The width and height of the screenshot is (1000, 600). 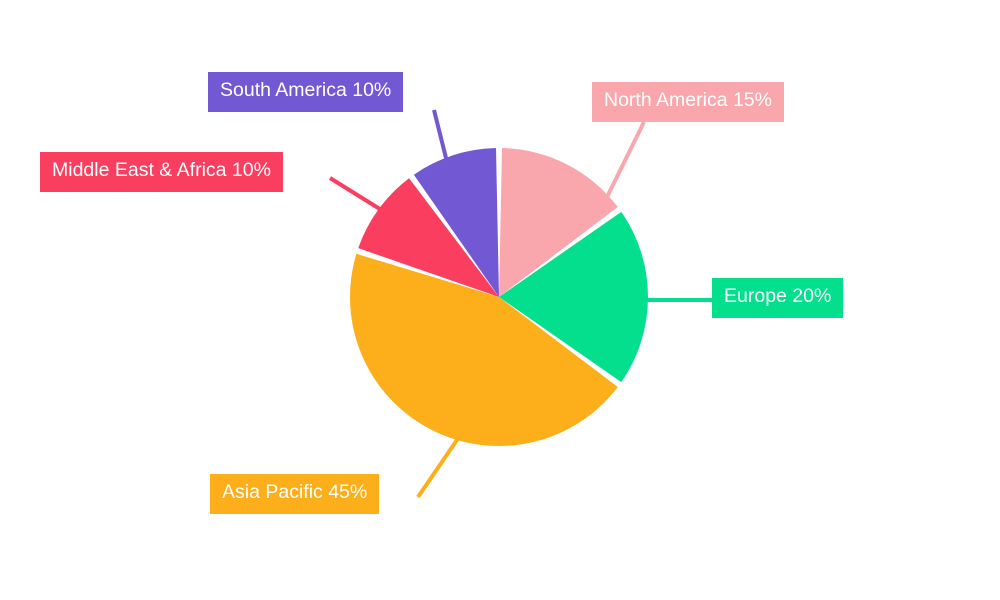 I want to click on leader-line-asia-pacific, so click(x=438, y=467).